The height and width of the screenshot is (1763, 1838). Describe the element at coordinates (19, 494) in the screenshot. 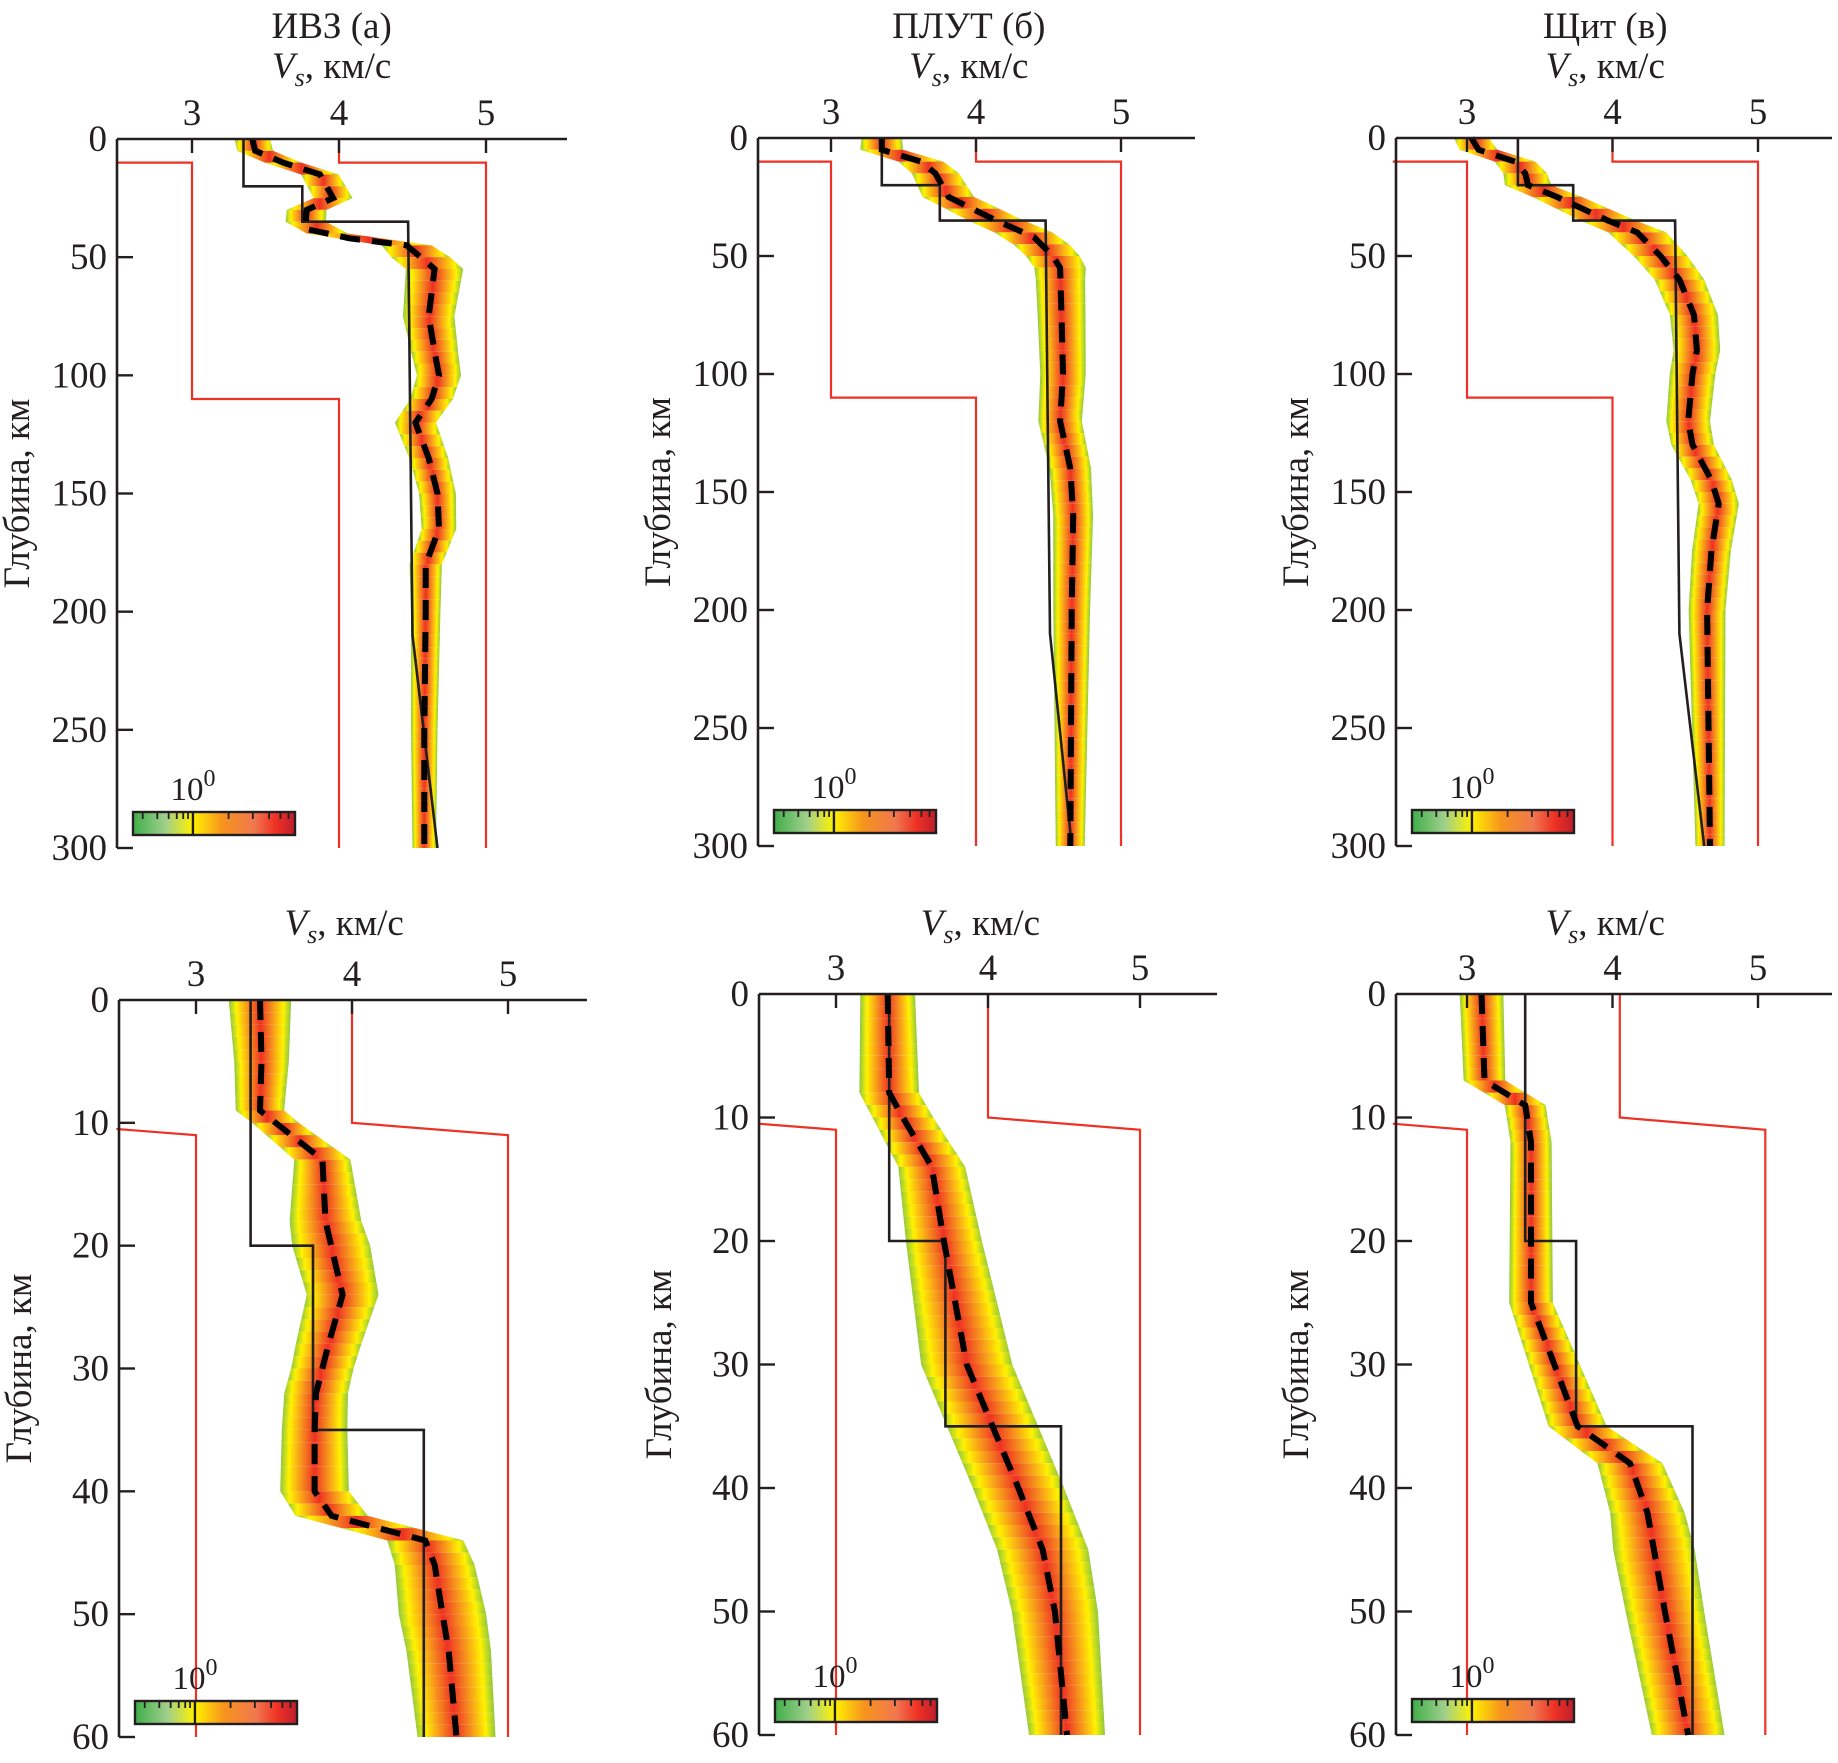

I see `y-axis-label: Глубина, км` at that location.